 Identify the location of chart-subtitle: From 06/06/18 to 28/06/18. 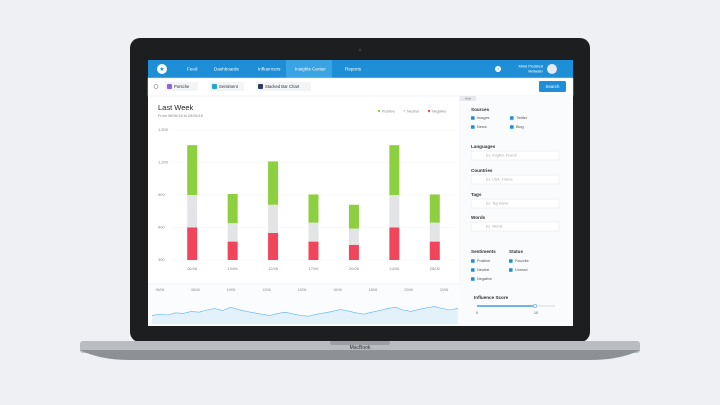
(180, 116).